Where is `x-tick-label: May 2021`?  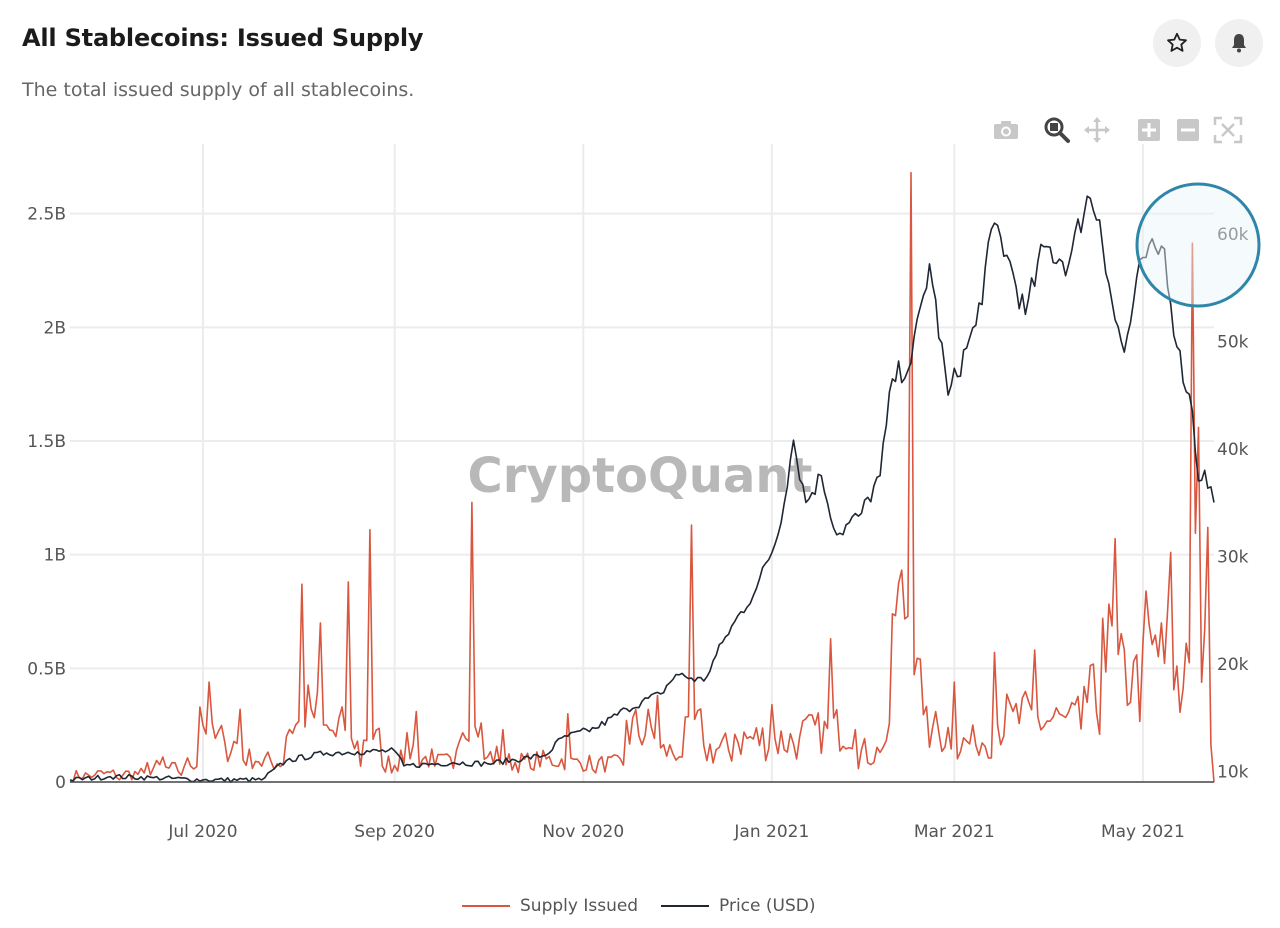
x-tick-label: May 2021 is located at coordinates (1143, 832).